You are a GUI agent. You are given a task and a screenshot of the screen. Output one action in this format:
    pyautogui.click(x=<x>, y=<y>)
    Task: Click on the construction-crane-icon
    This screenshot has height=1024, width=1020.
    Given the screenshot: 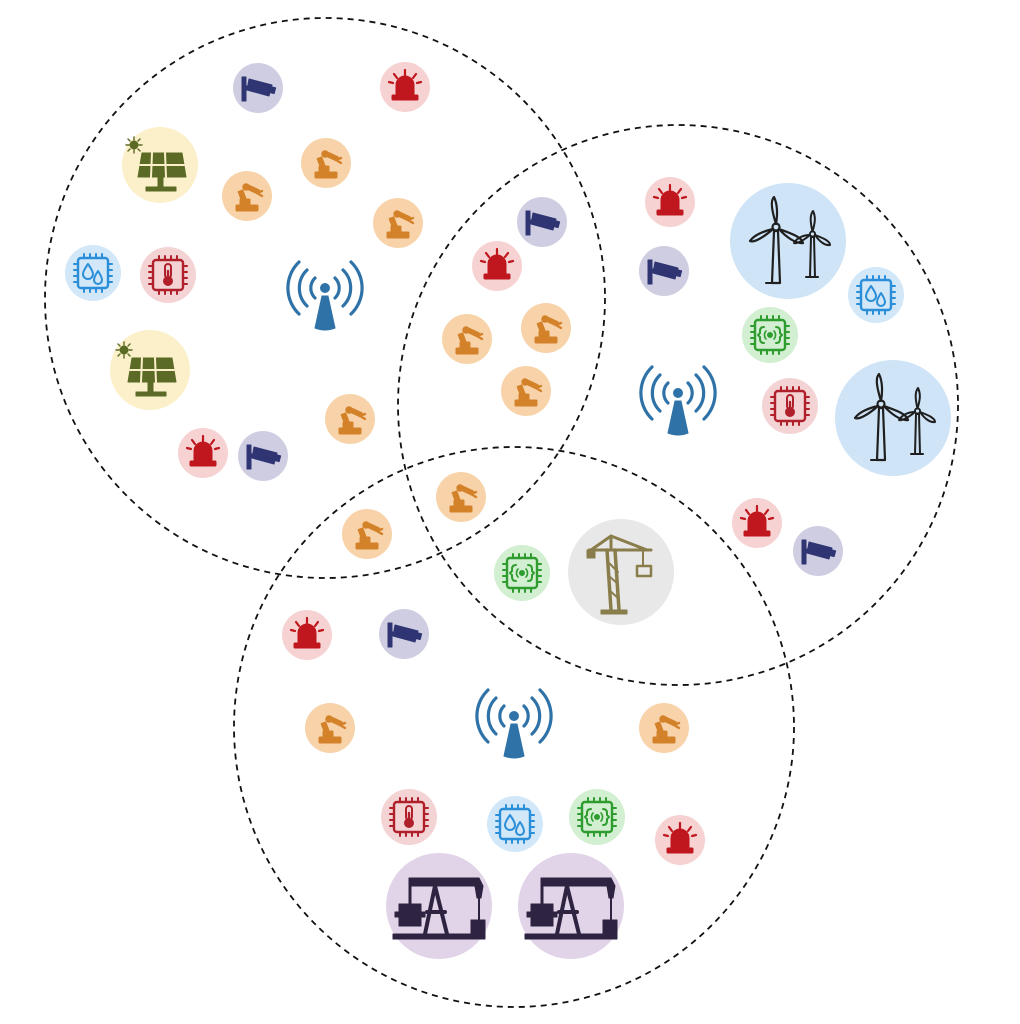 What is the action you would take?
    pyautogui.click(x=621, y=572)
    